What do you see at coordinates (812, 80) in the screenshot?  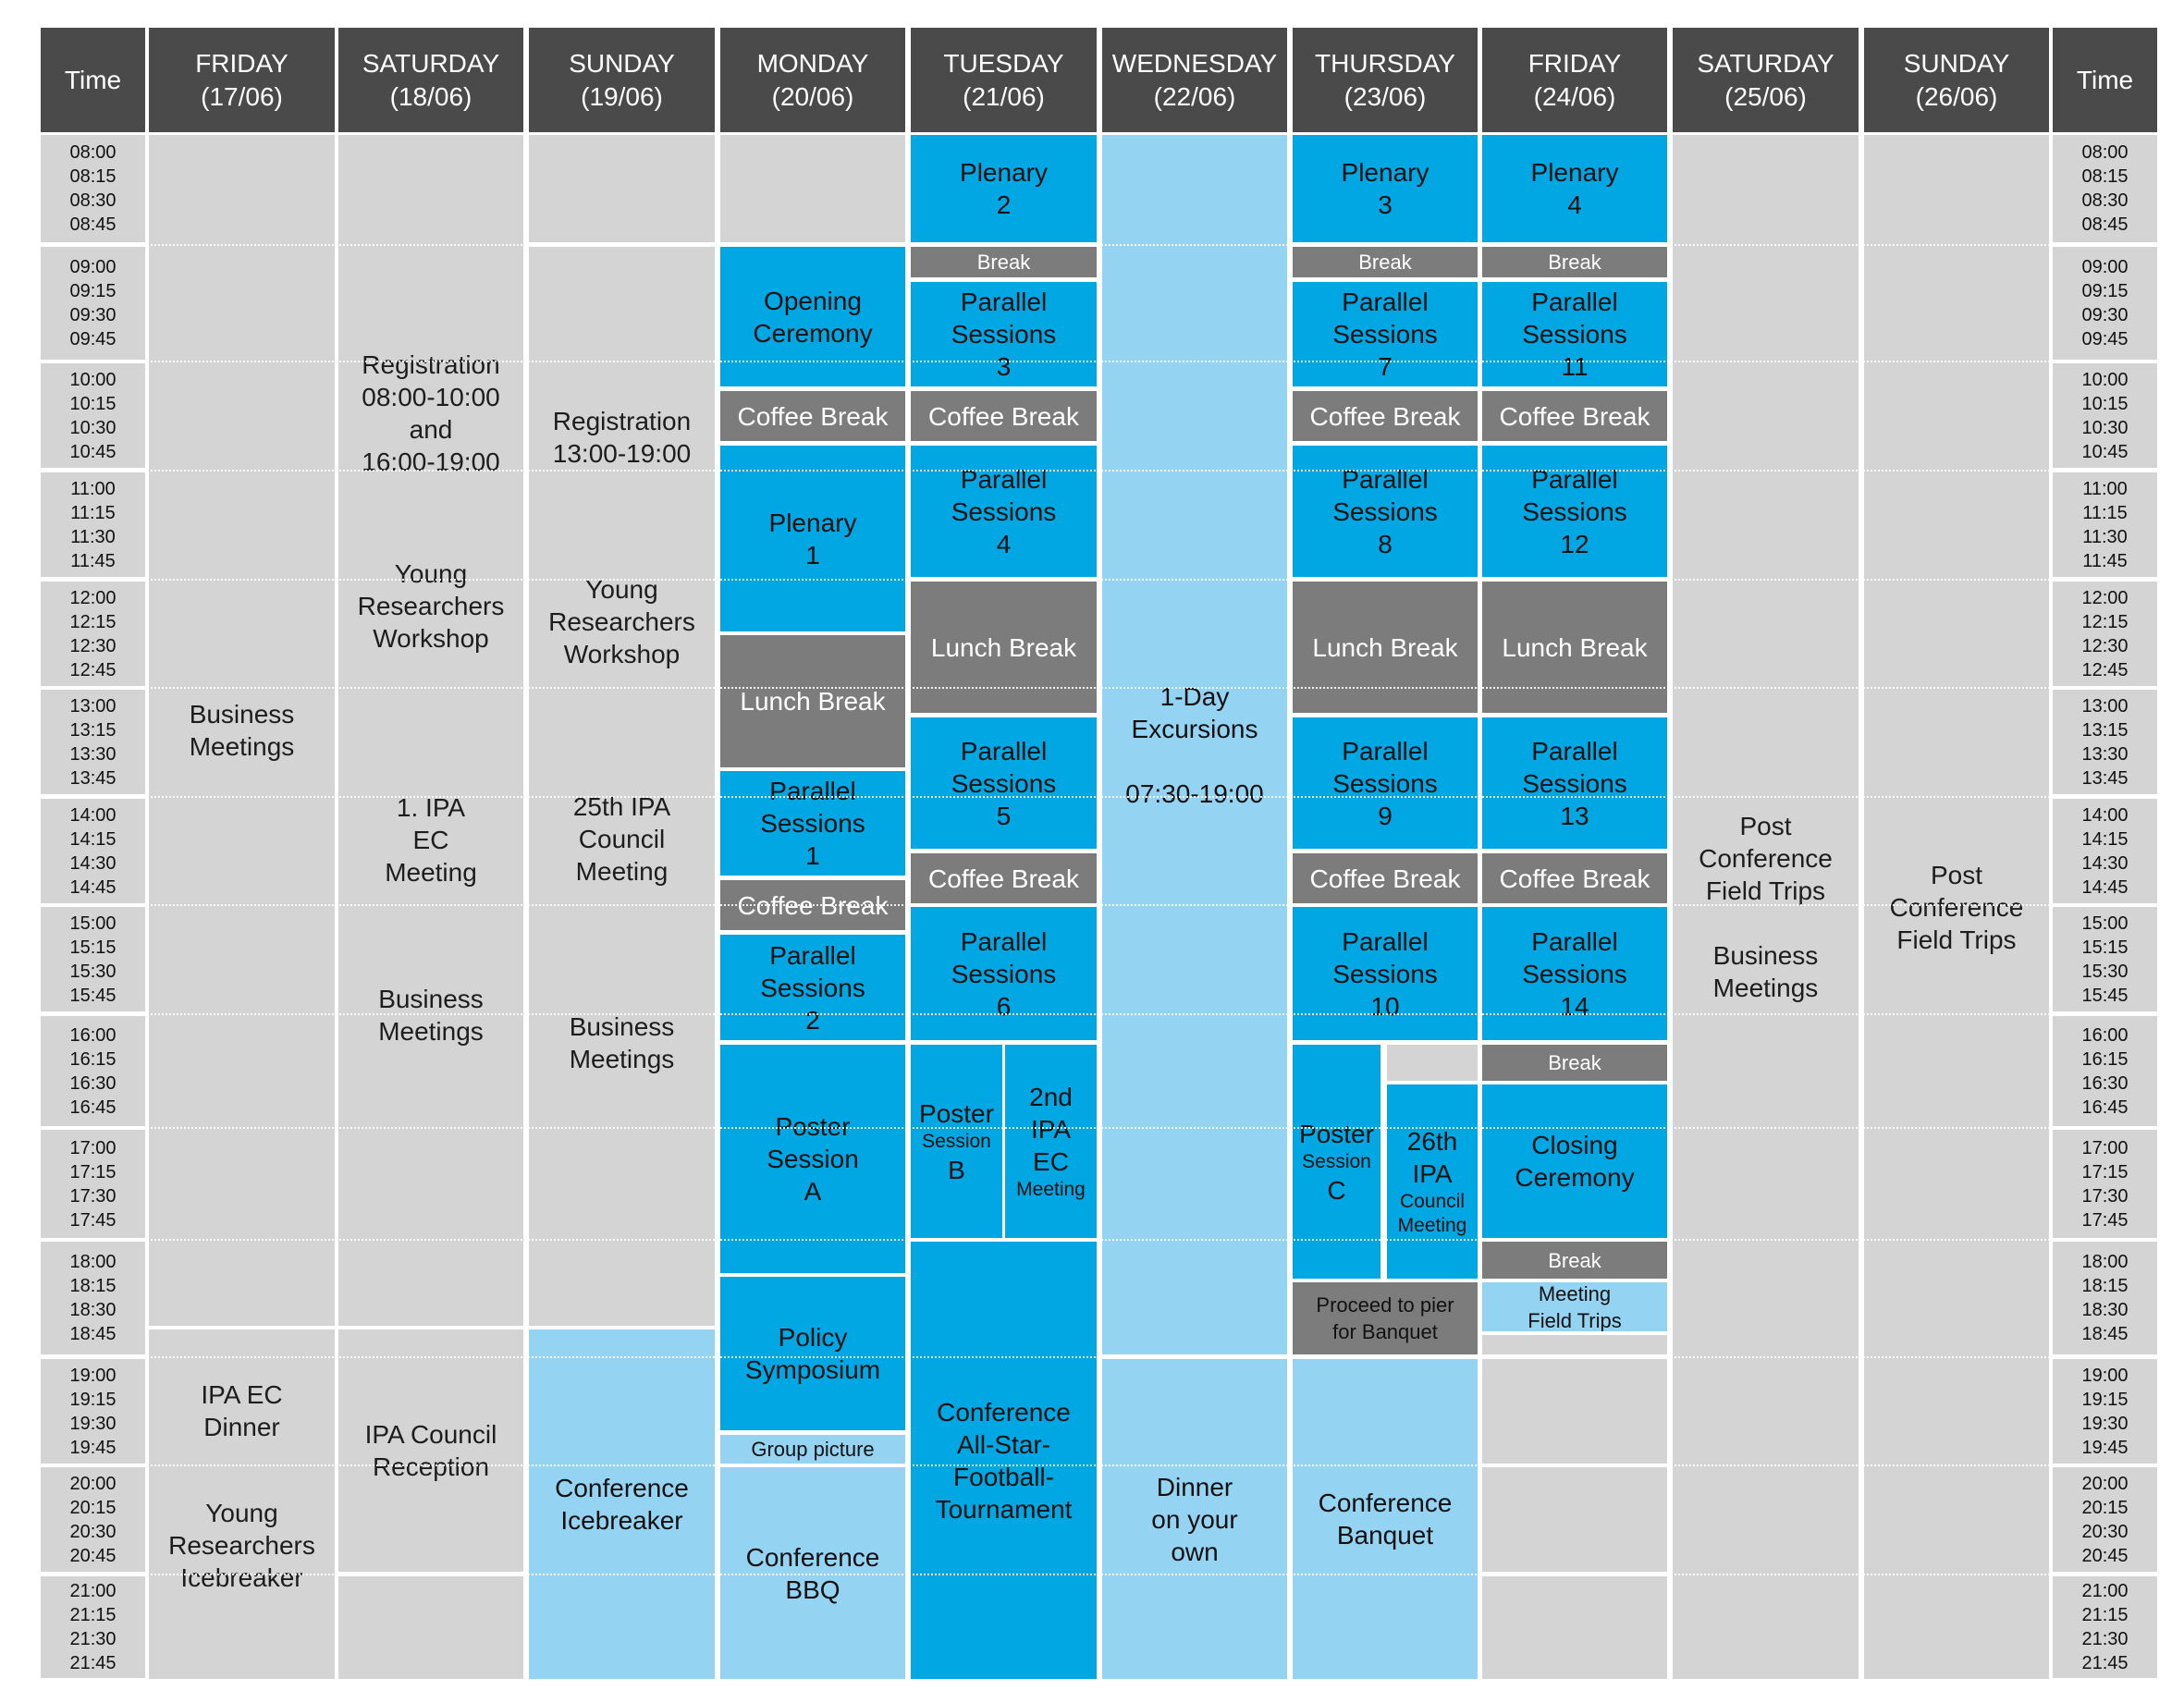 I see `day-header-3: MONDAY (20/06)` at bounding box center [812, 80].